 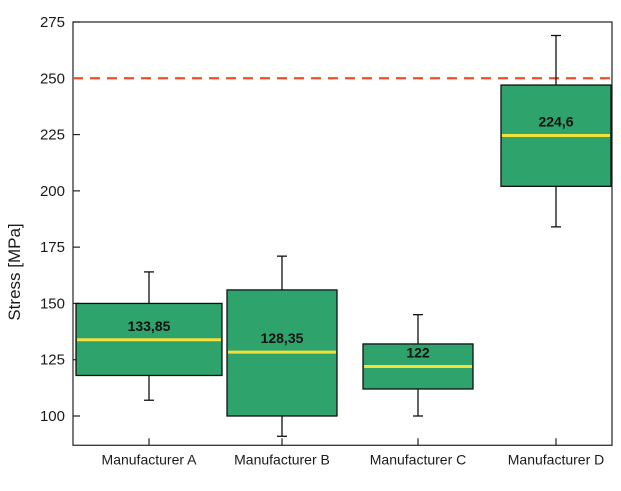 What do you see at coordinates (282, 338) in the screenshot?
I see `median-label-manufacturer-b: 128,35` at bounding box center [282, 338].